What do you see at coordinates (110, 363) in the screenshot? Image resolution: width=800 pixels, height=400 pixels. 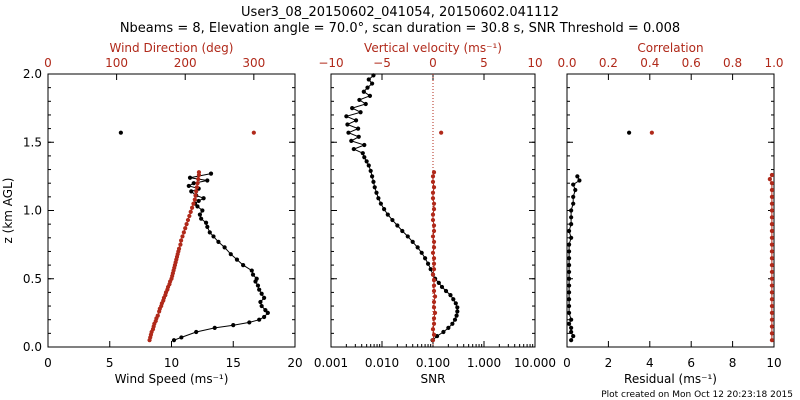 I see `x-tick-label: 5` at bounding box center [110, 363].